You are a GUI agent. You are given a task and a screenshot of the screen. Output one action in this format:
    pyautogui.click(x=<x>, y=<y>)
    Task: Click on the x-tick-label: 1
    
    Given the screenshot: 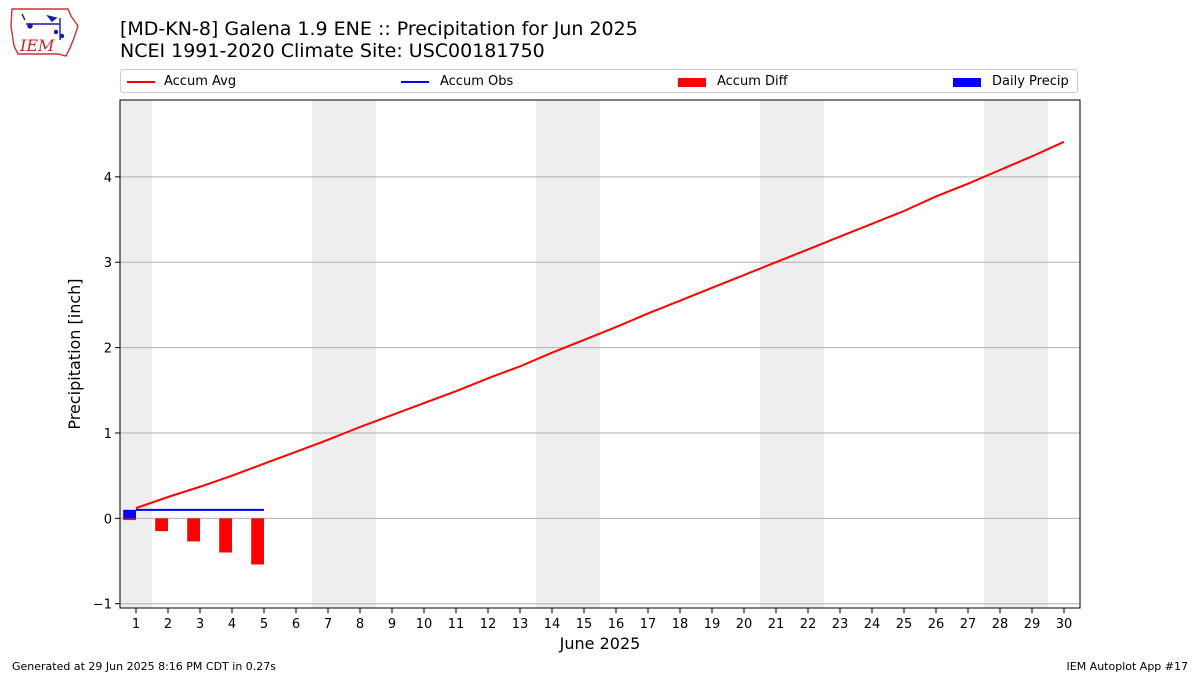 What is the action you would take?
    pyautogui.click(x=136, y=624)
    